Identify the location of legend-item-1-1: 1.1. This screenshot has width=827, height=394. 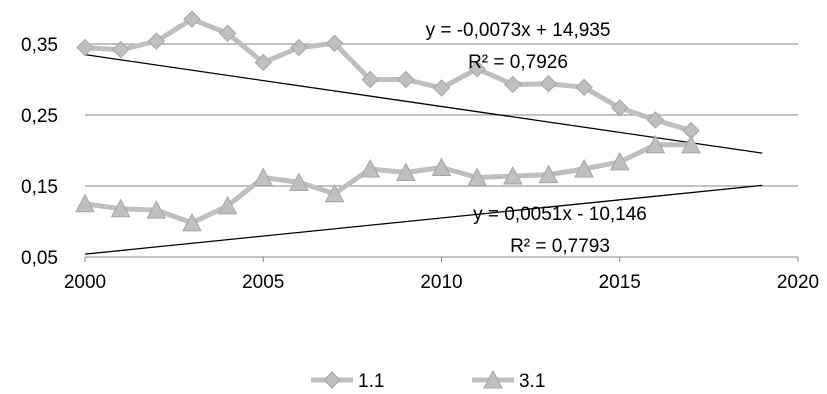
(347, 381).